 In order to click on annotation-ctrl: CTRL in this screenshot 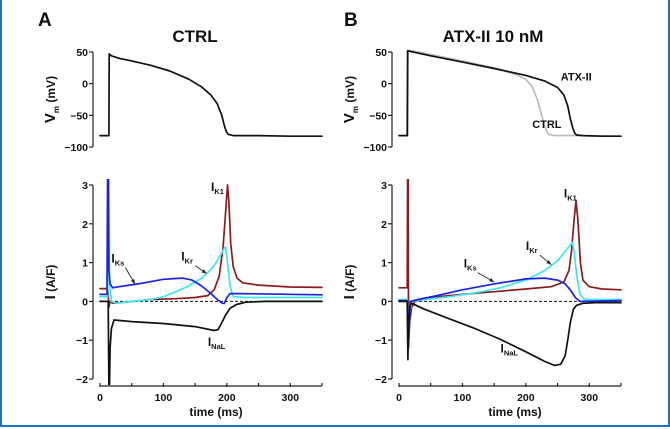, I will do `click(547, 125)`.